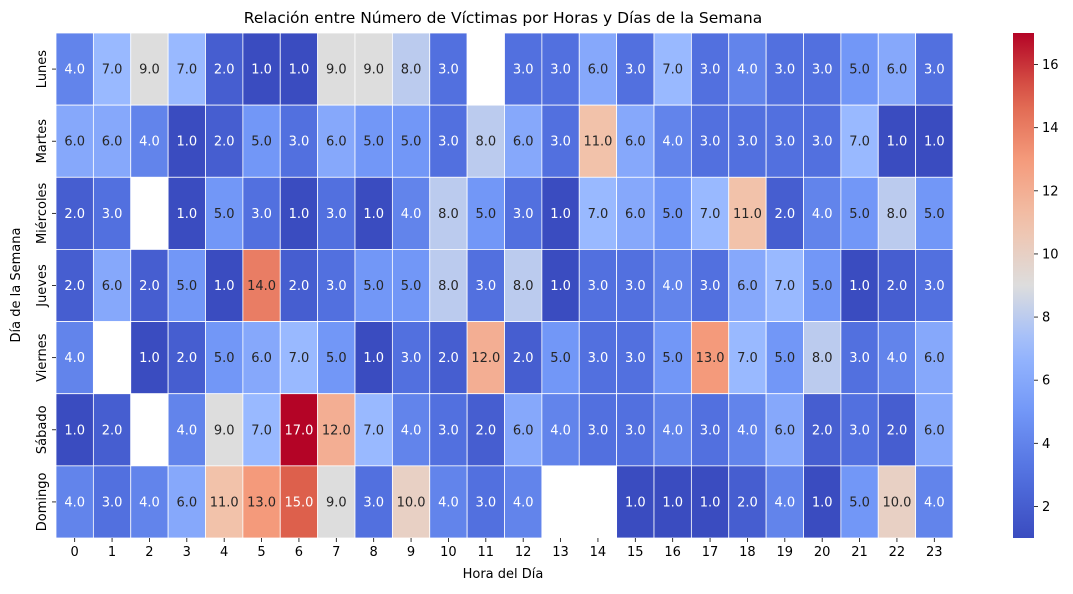 The width and height of the screenshot is (1073, 594). I want to click on colorbar-tick-label: 16, so click(1050, 65).